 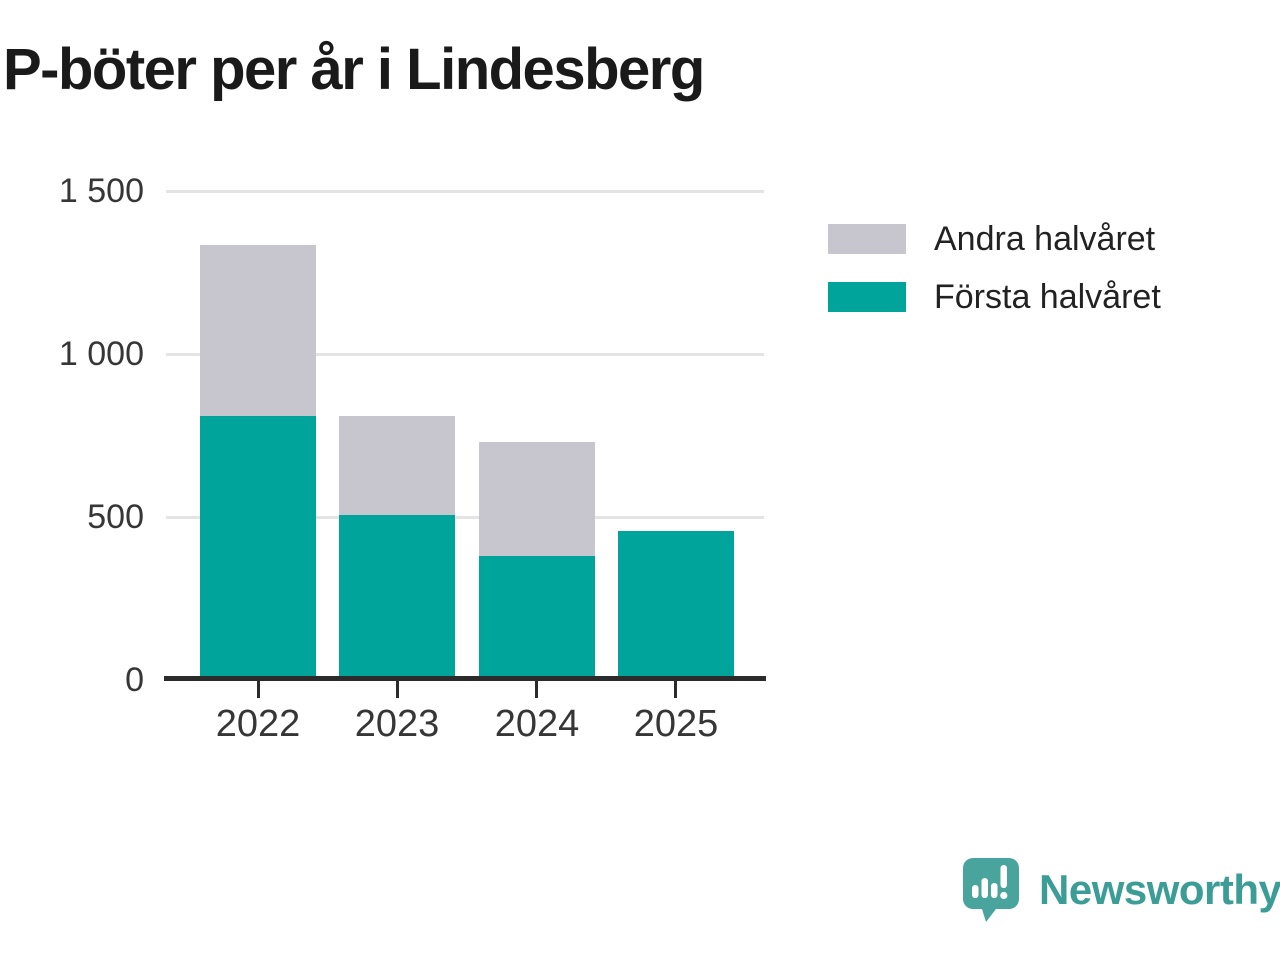 I want to click on bar-2023-andra-halvaret, so click(x=397, y=465).